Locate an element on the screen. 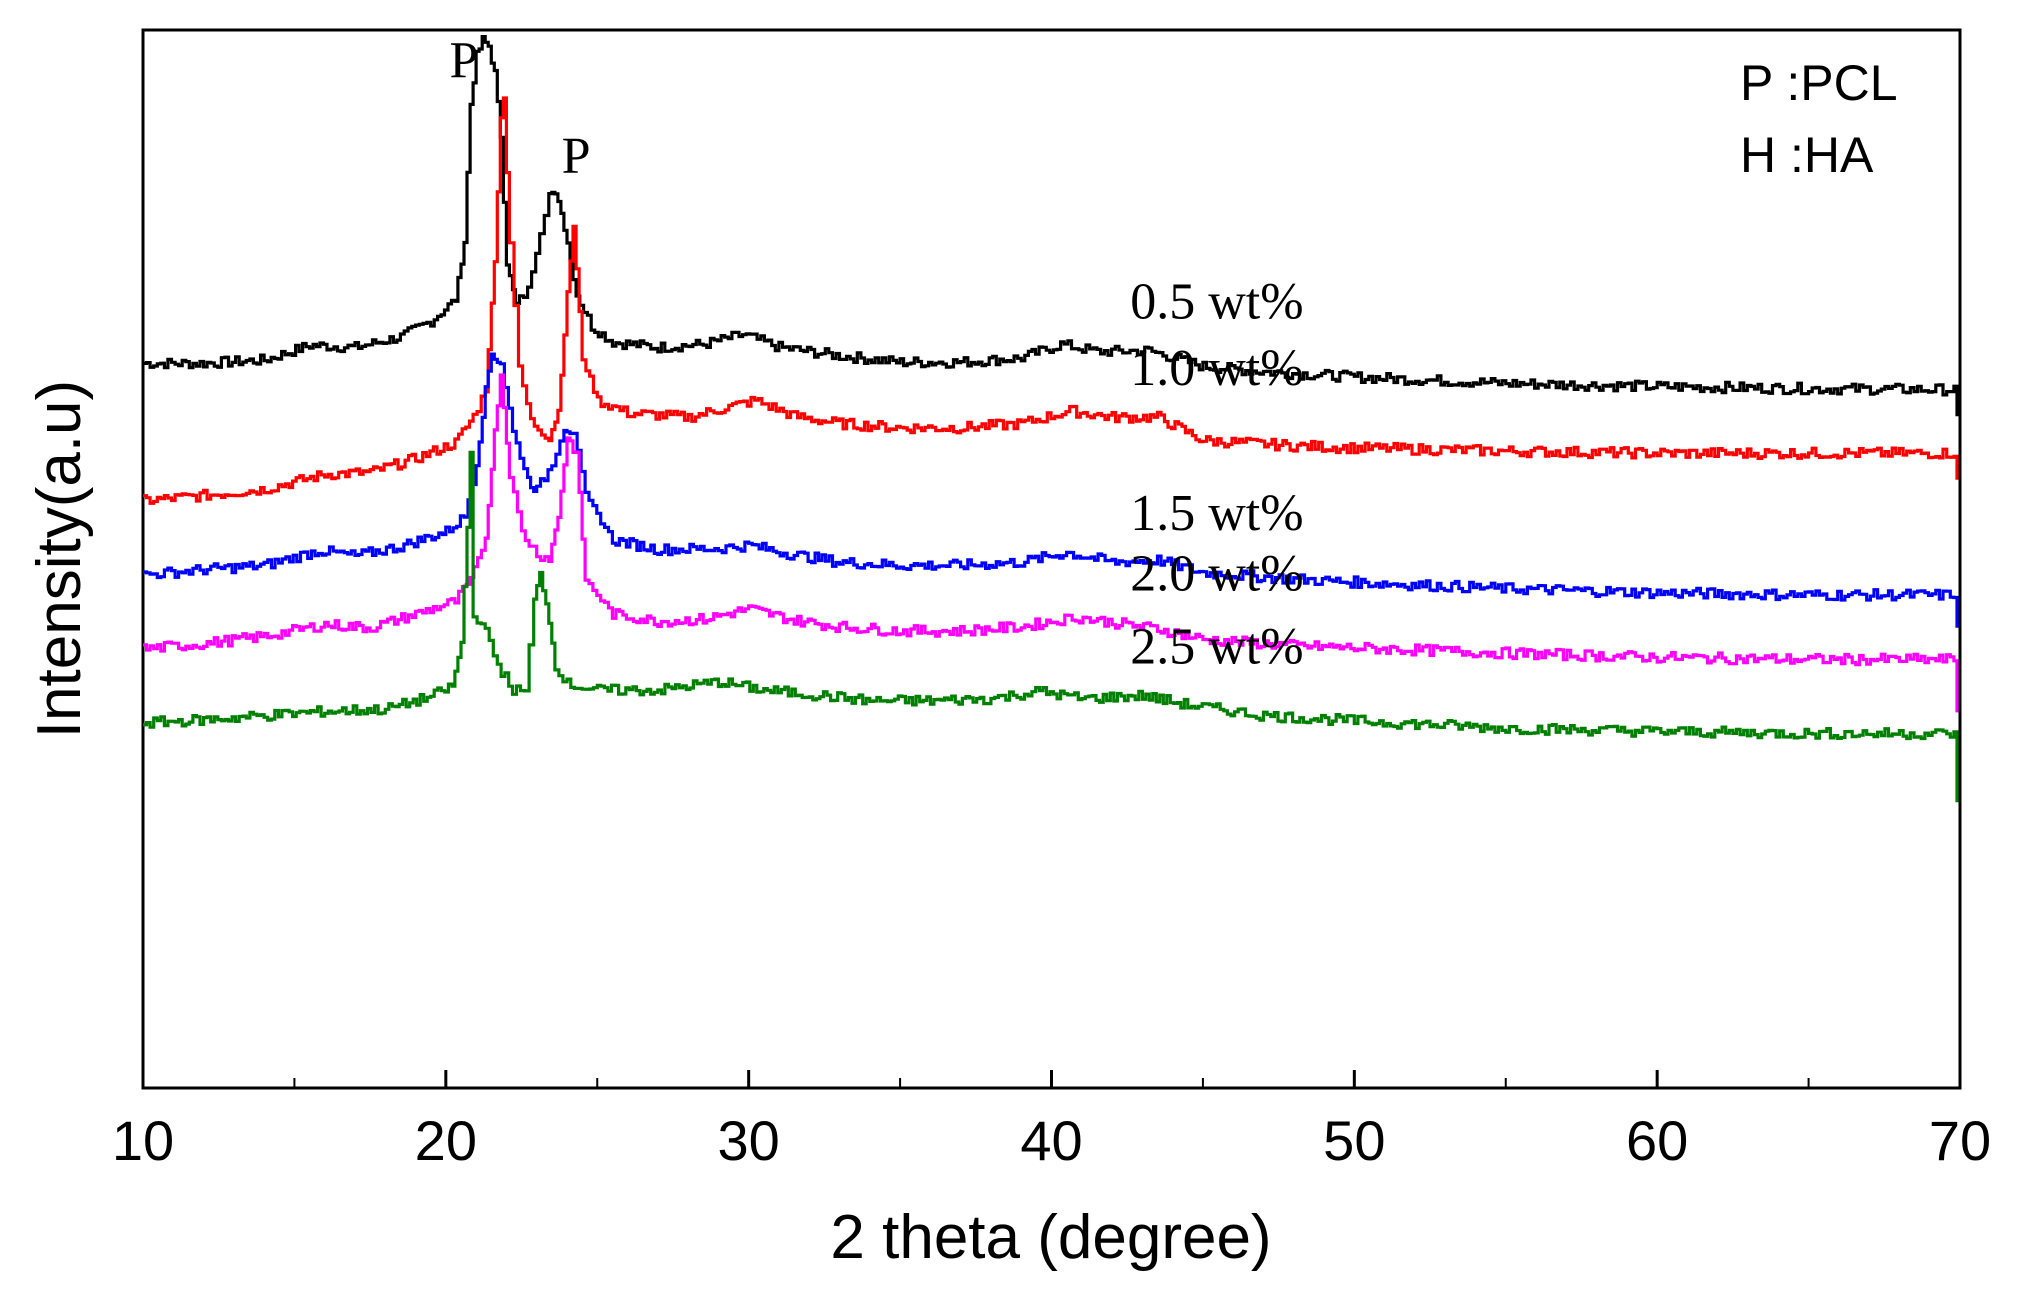 This screenshot has width=2019, height=1300. peak-annotations: PP is located at coordinates (520, 109).